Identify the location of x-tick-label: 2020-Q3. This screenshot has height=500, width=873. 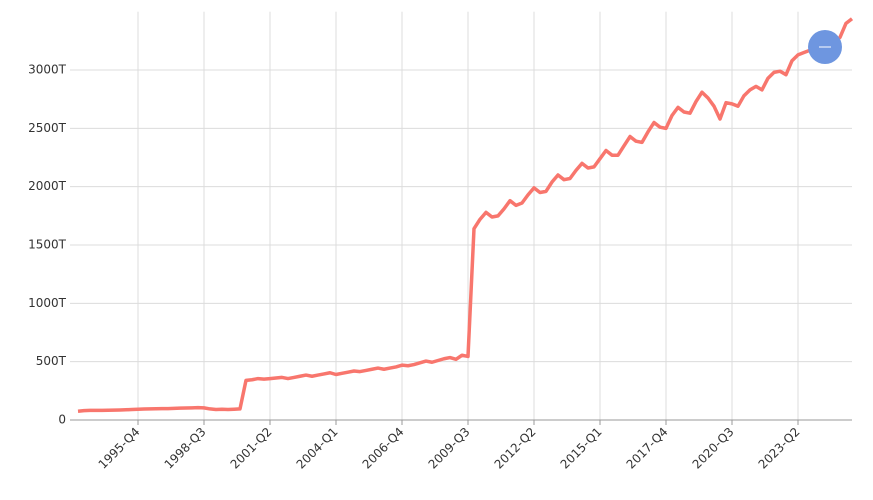
(713, 448).